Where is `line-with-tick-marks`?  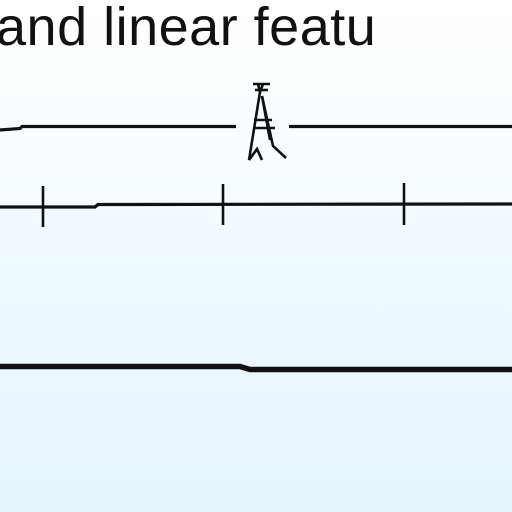 line-with-tick-marks is located at coordinates (256, 205).